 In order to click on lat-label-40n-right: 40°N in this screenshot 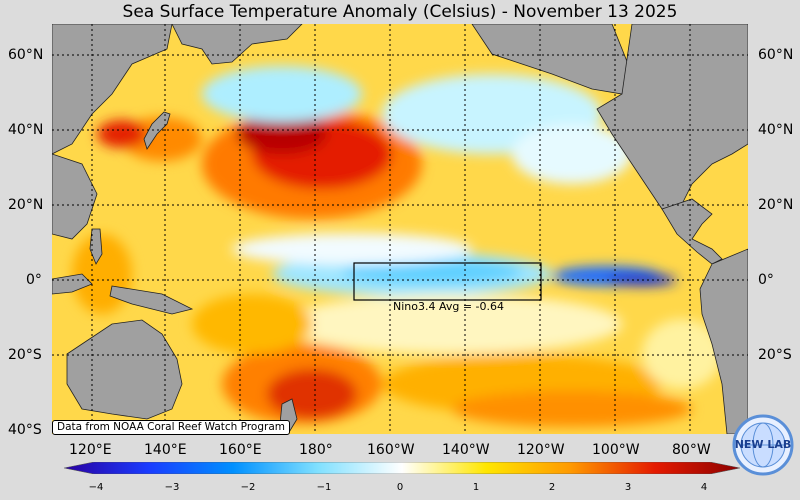, I will do `click(776, 130)`.